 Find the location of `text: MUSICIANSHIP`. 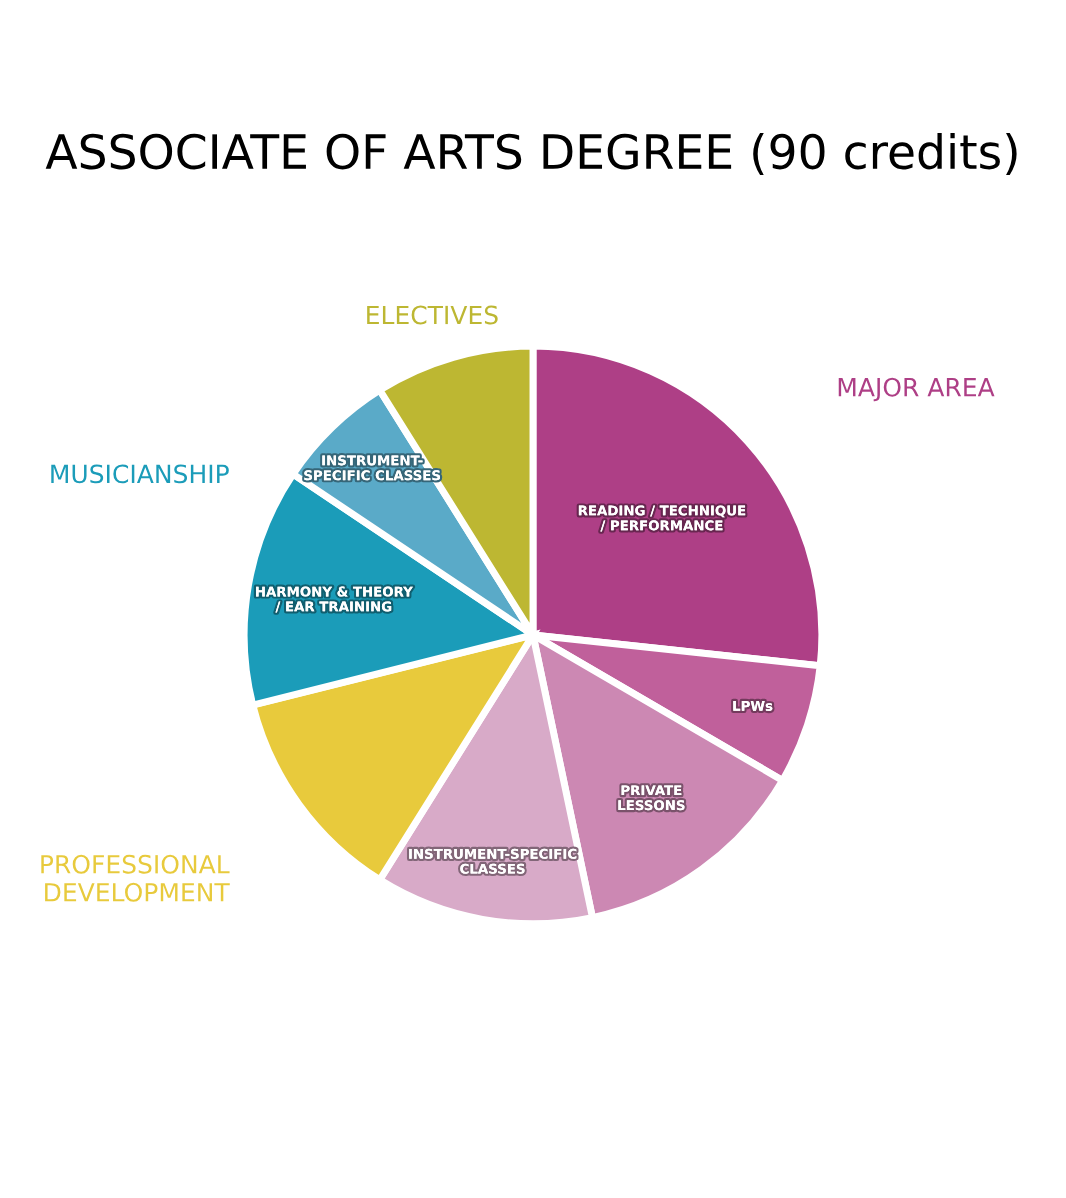

text: MUSICIANSHIP is located at coordinates (140, 474).